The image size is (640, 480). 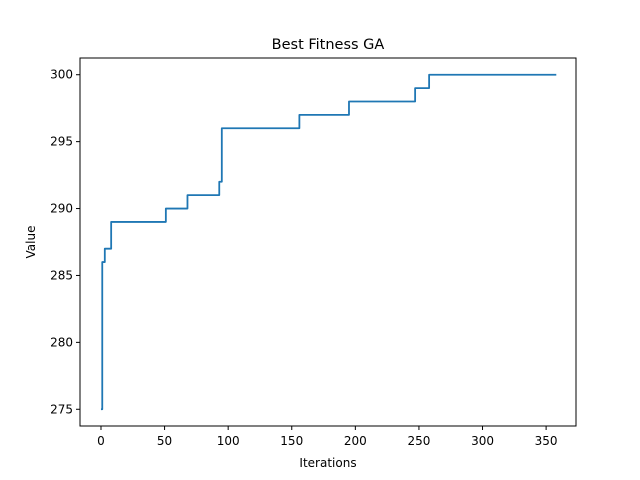 What do you see at coordinates (327, 437) in the screenshot?
I see `x-axis-ticks: 0 50 100 150 200 250 300 350` at bounding box center [327, 437].